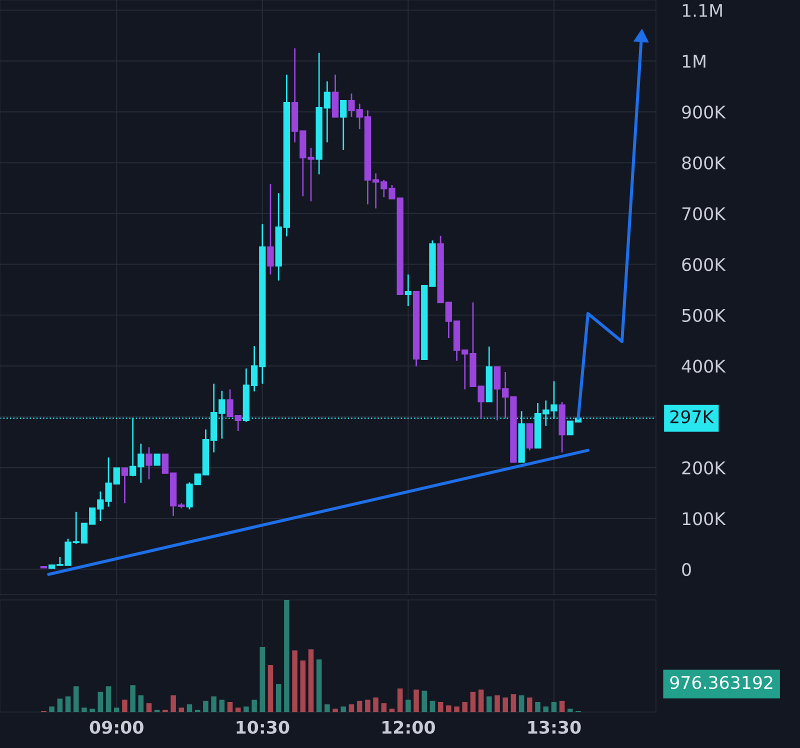 This screenshot has width=800, height=748. I want to click on y-tick-label: 1M, so click(694, 61).